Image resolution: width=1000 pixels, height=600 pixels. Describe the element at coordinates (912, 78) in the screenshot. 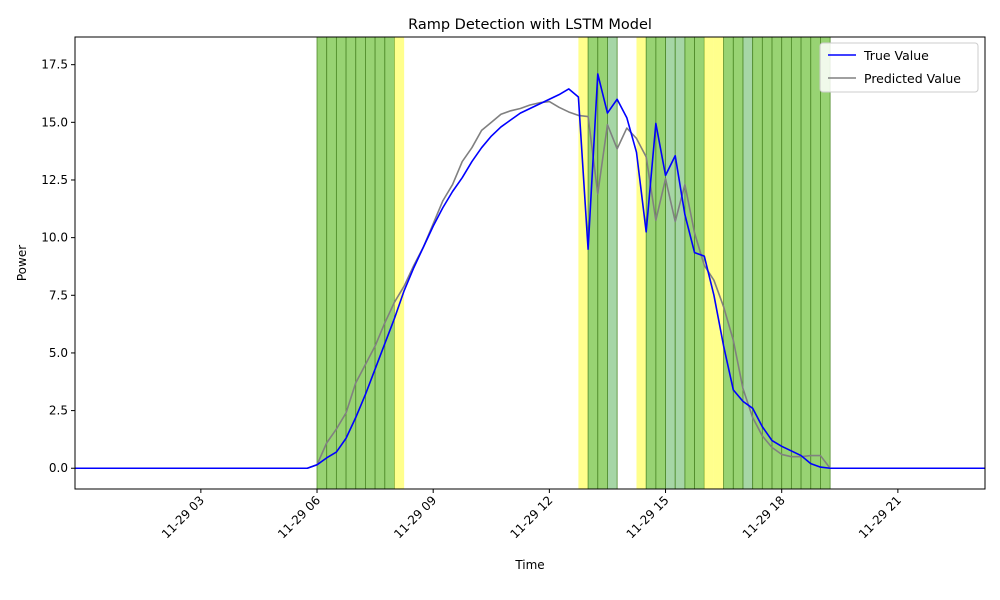

I see `legend-label-predicted-value: Predicted Value` at that location.